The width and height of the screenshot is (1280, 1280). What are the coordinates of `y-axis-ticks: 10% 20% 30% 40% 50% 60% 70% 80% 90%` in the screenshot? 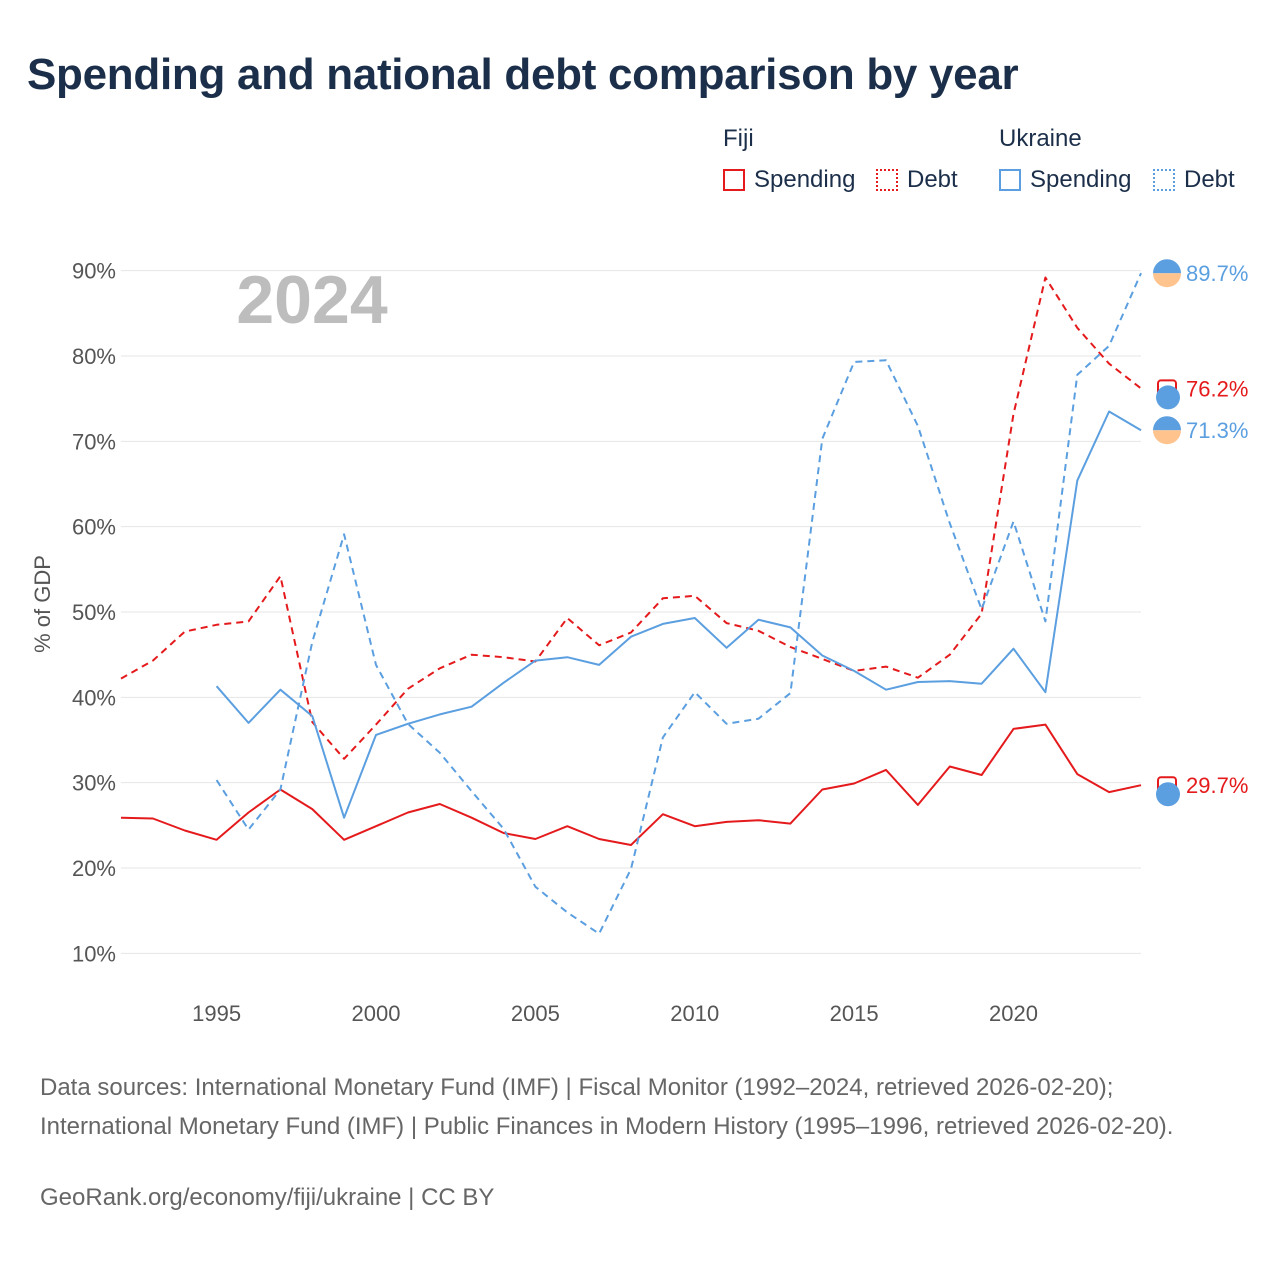 It's located at (94, 613).